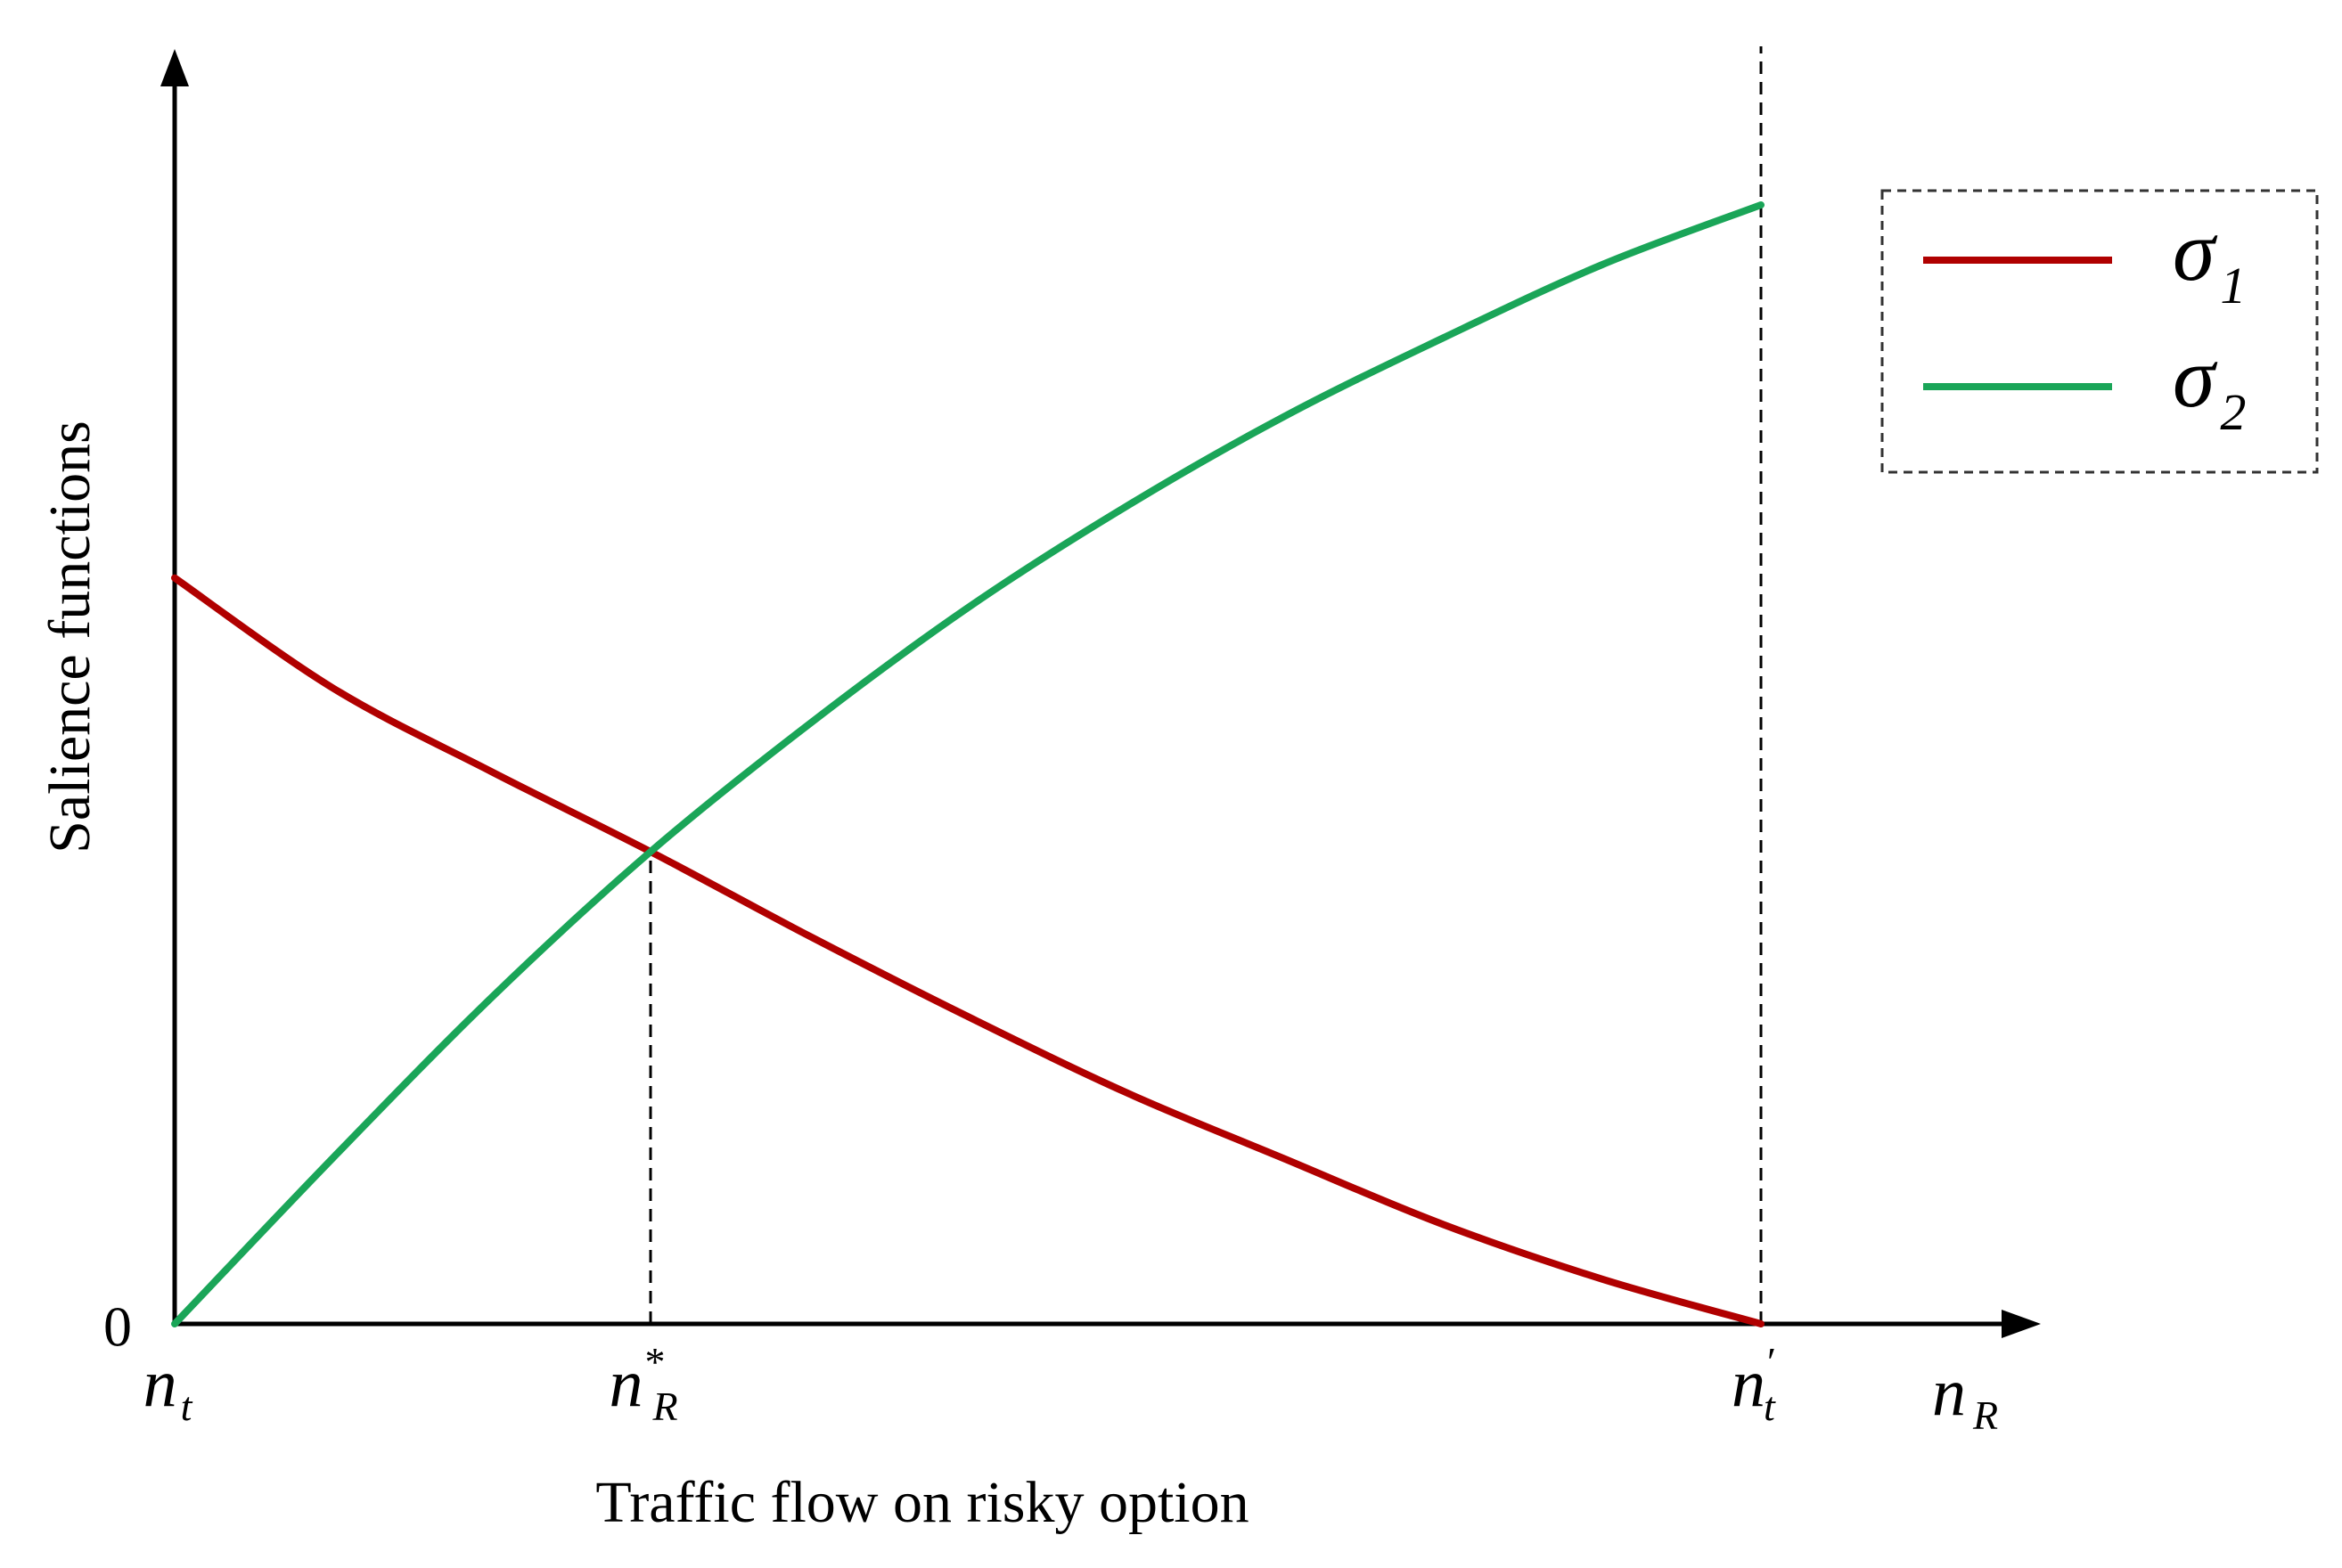  What do you see at coordinates (1985, 1415) in the screenshot?
I see `x-axis-variable-sub: R` at bounding box center [1985, 1415].